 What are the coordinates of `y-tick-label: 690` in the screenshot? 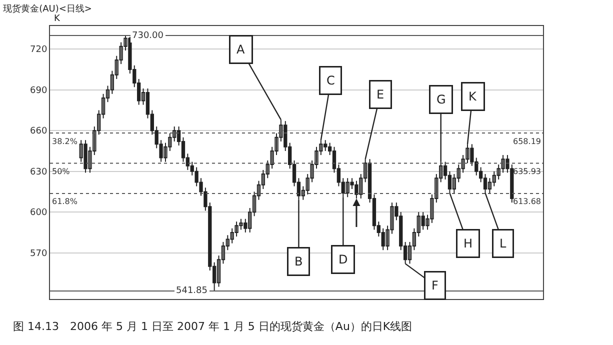 It's located at (39, 91).